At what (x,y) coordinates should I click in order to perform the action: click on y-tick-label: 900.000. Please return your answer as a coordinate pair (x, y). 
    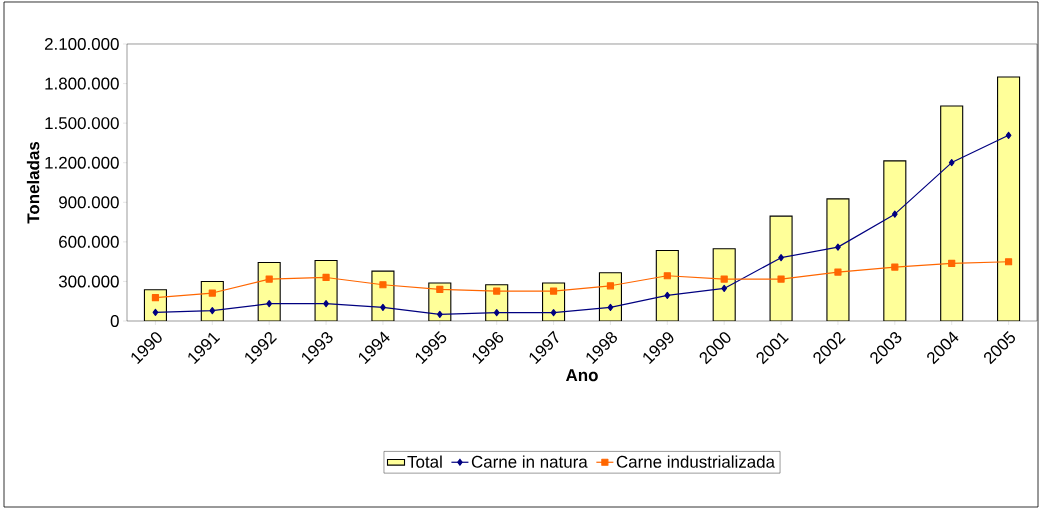
    Looking at the image, I should click on (89, 202).